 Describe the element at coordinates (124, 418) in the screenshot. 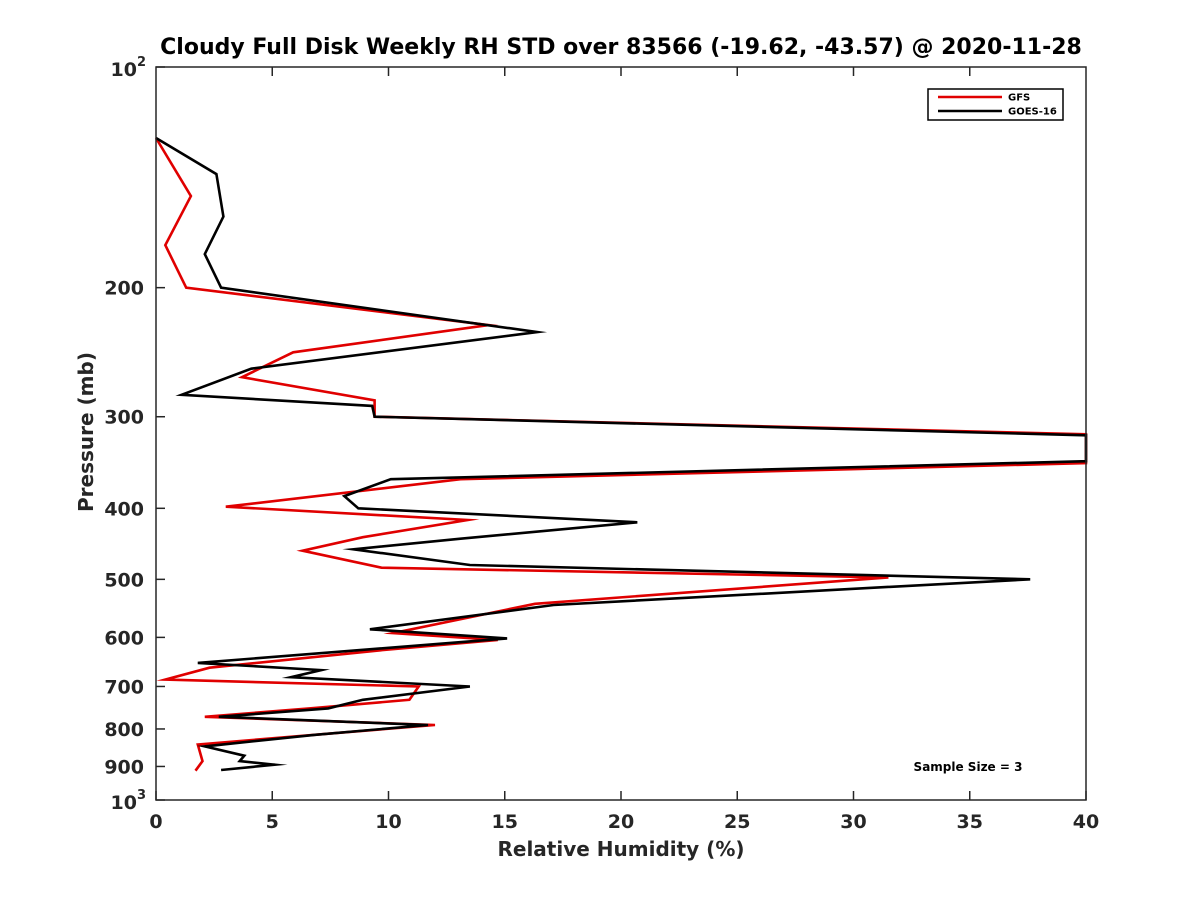

I see `y-tick-label: 300` at that location.